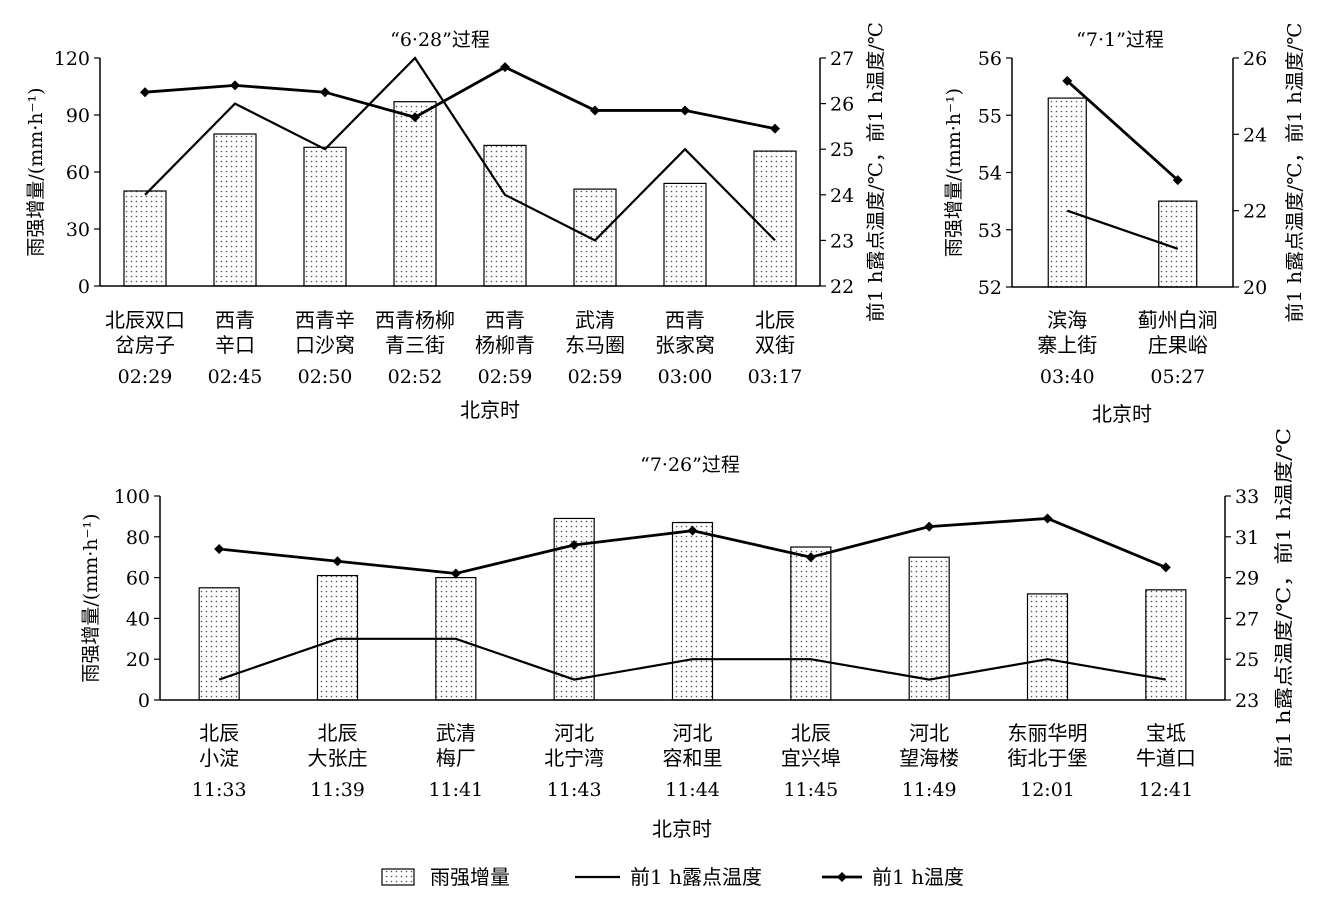  What do you see at coordinates (1166, 758) in the screenshot?
I see `x-category-label: 牛道口` at bounding box center [1166, 758].